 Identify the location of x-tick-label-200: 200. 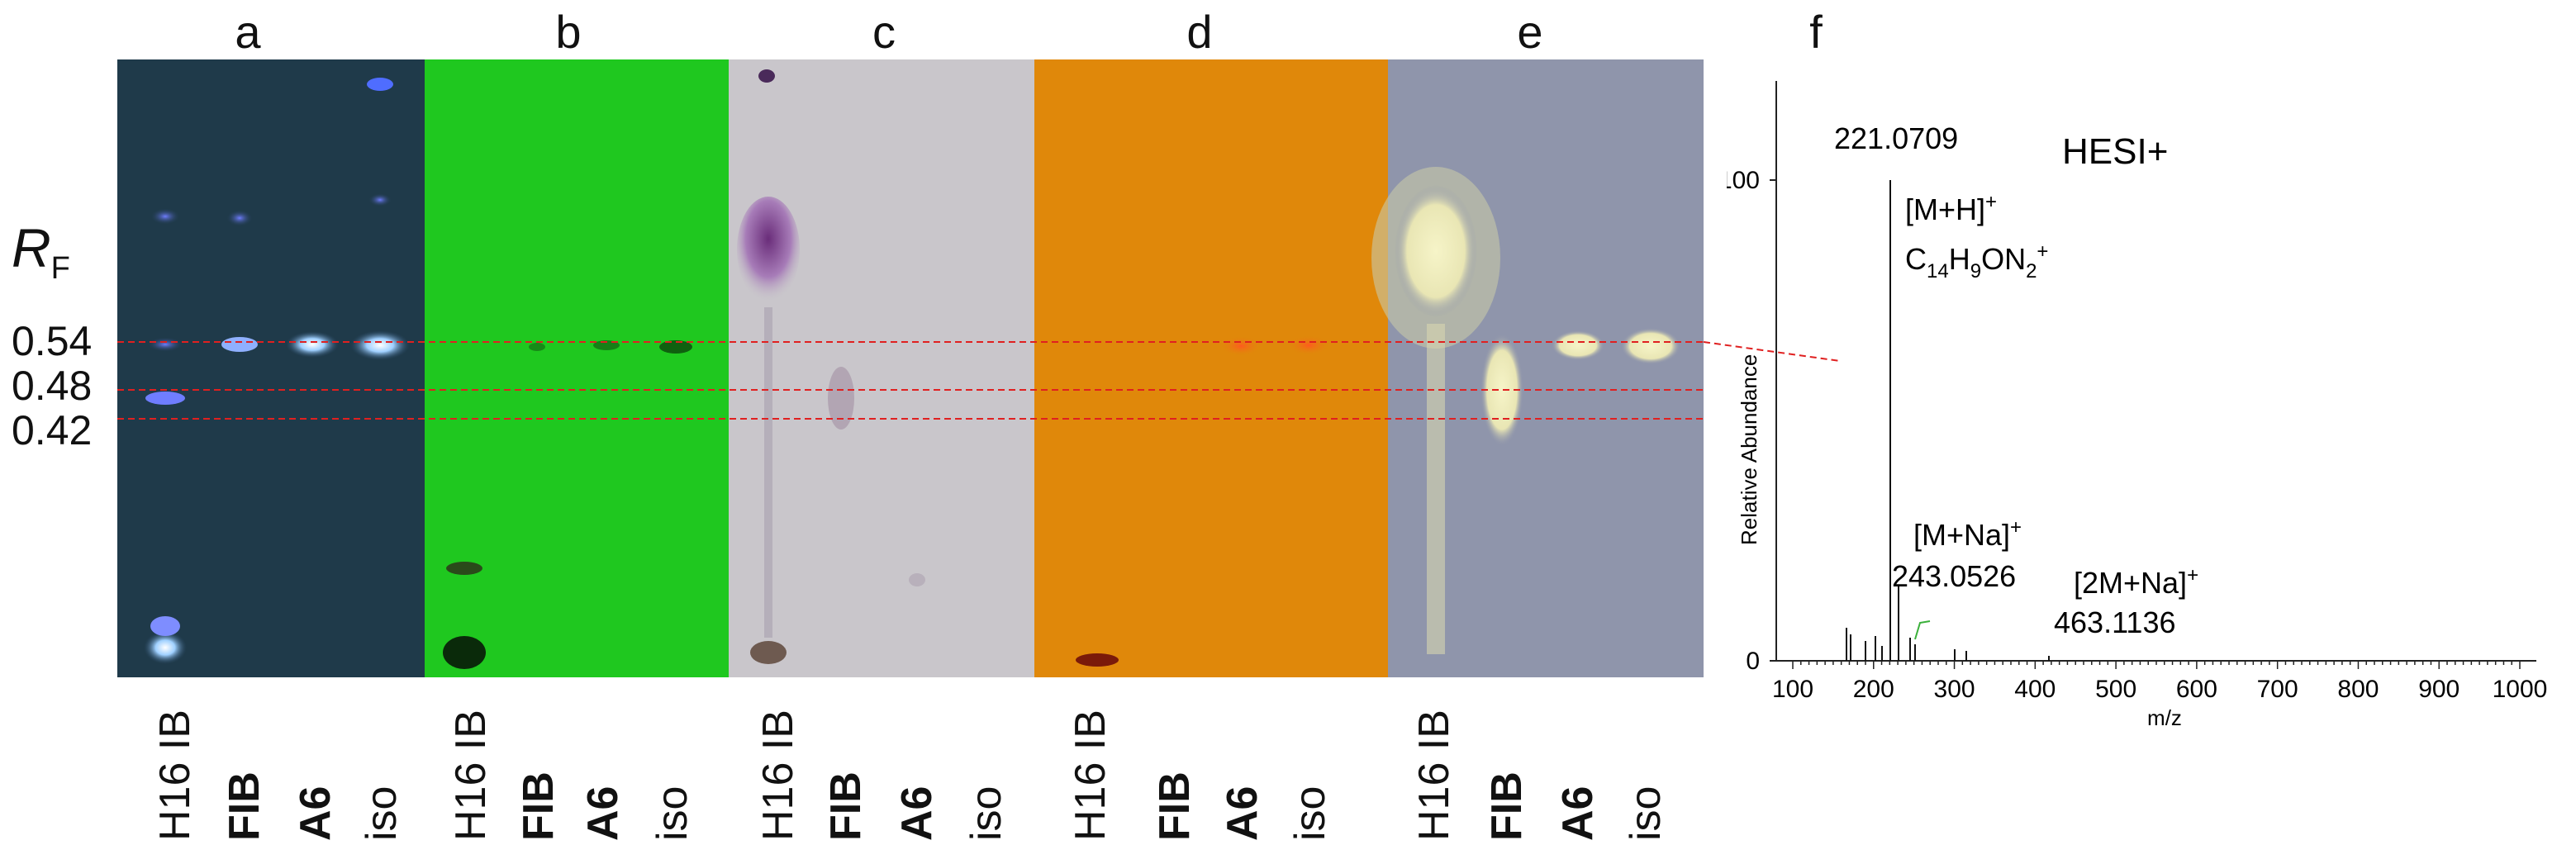
(1873, 690).